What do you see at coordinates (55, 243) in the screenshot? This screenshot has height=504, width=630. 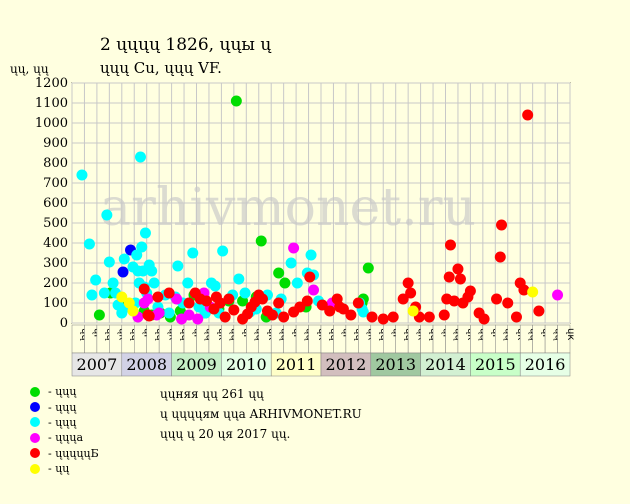 I see `y-tick-label: 400` at bounding box center [55, 243].